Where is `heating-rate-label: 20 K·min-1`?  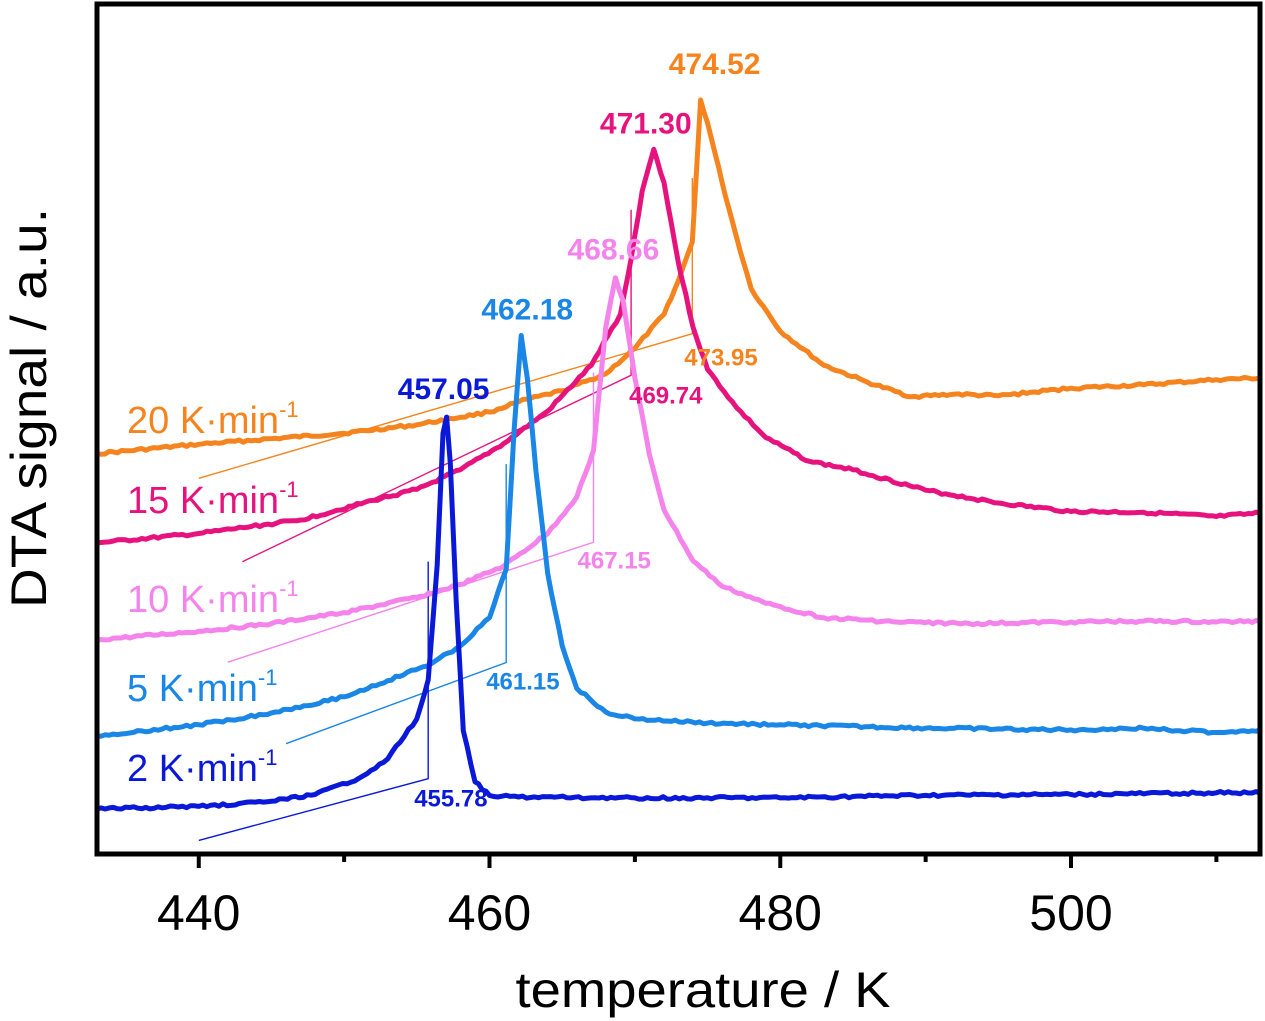 heating-rate-label: 20 K·min-1 is located at coordinates (213, 419).